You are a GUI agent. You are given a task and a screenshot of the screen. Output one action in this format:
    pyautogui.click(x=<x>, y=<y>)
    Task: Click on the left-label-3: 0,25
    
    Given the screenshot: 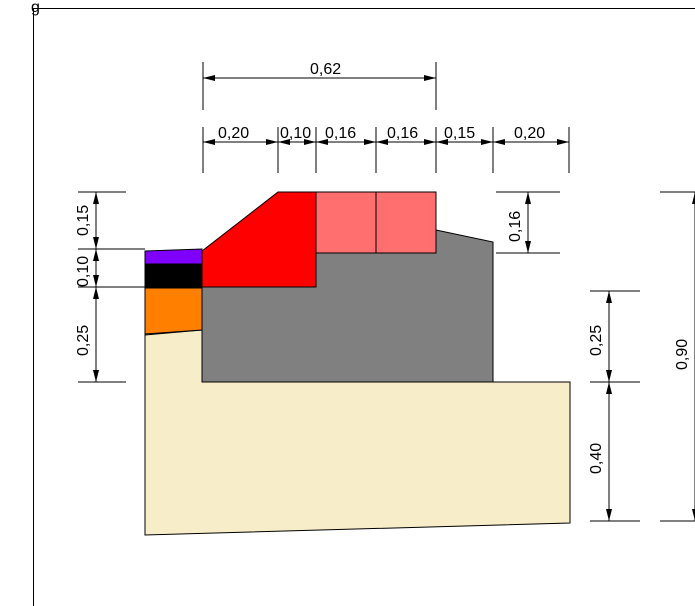 What is the action you would take?
    pyautogui.click(x=83, y=340)
    